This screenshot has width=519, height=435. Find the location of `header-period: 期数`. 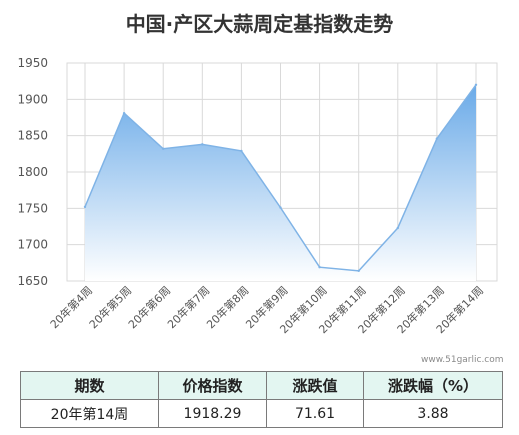

header-period: 期数 is located at coordinates (89, 385).